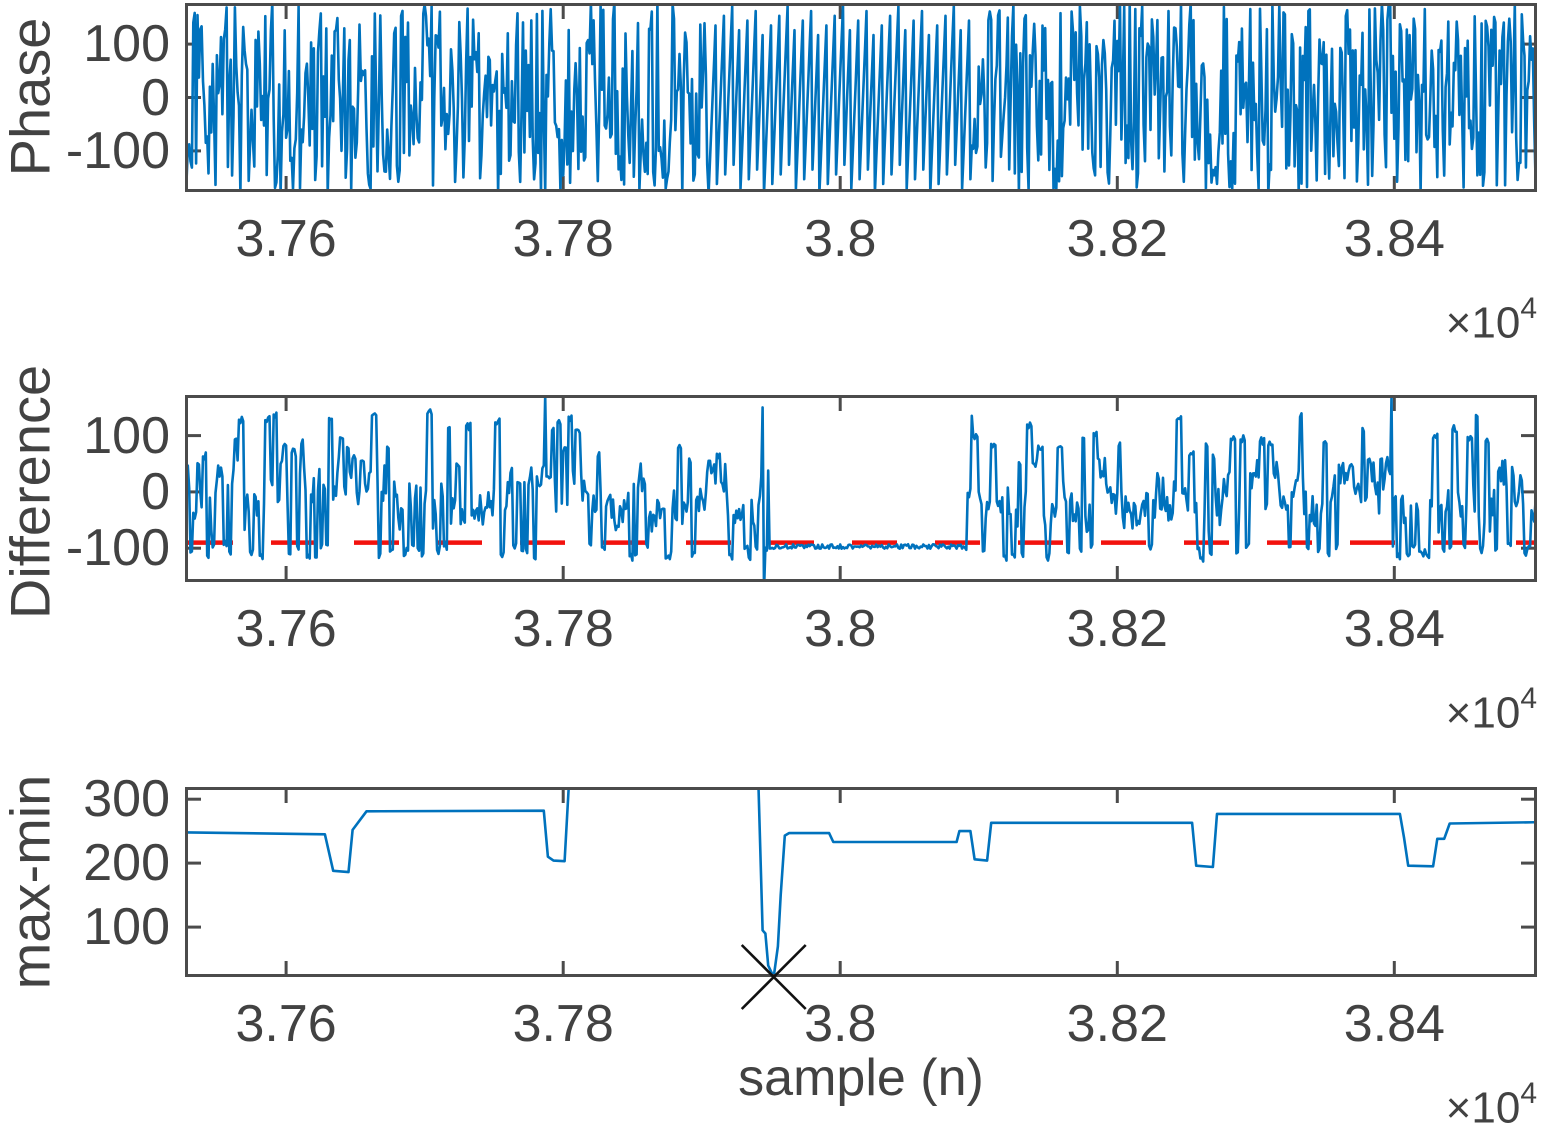 The height and width of the screenshot is (1133, 1546). I want to click on phase-plot-svg, so click(861, 97).